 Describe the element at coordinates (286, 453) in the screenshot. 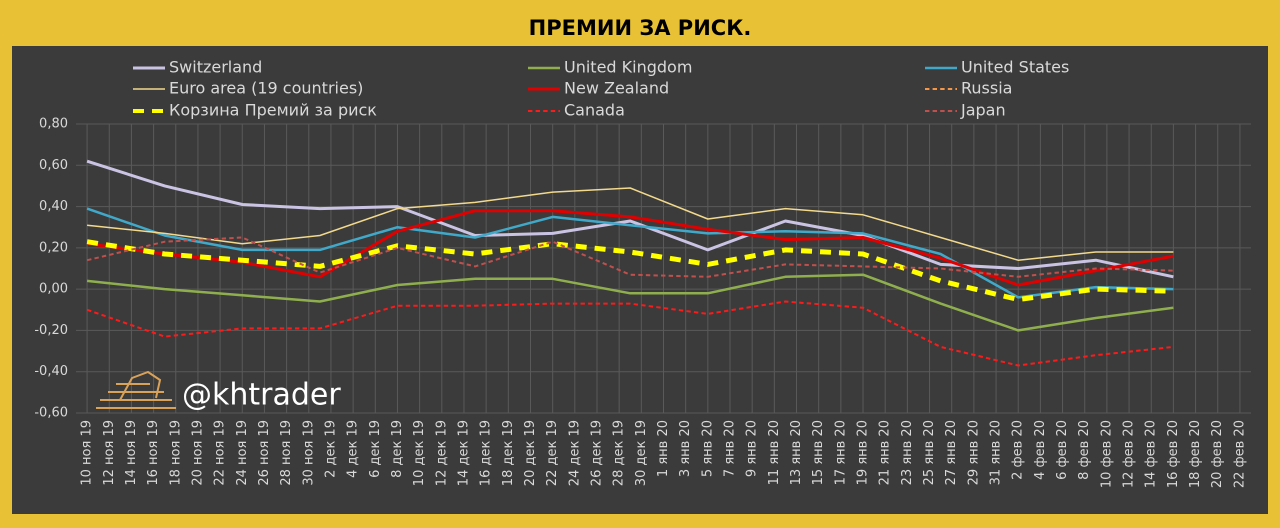

I see `x-tick-label: 28 ноя 19` at that location.